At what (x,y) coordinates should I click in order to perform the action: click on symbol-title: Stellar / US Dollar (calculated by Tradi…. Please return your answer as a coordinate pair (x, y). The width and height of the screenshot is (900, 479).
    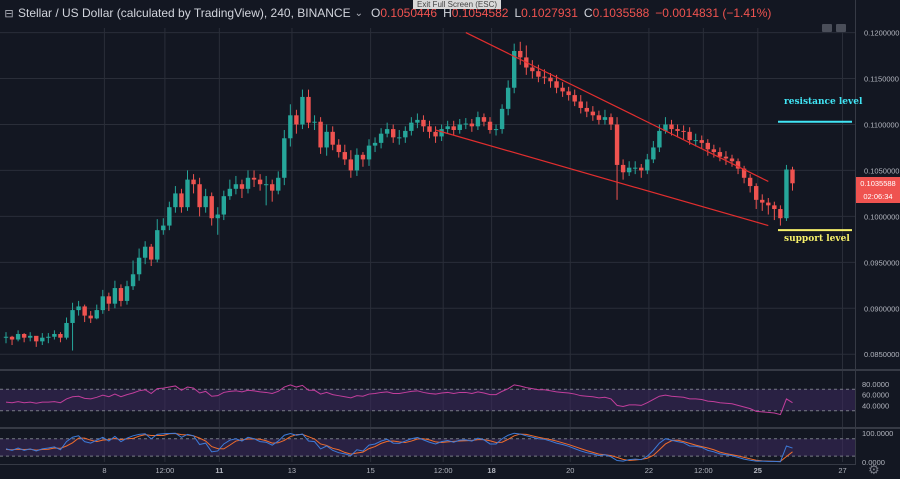
    Looking at the image, I should click on (184, 13).